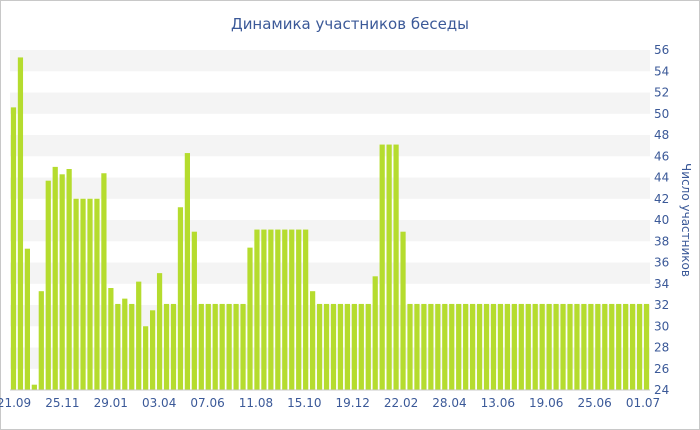 This screenshot has height=430, width=700. What do you see at coordinates (661, 93) in the screenshot?
I see `y-tick-label: 52` at bounding box center [661, 93].